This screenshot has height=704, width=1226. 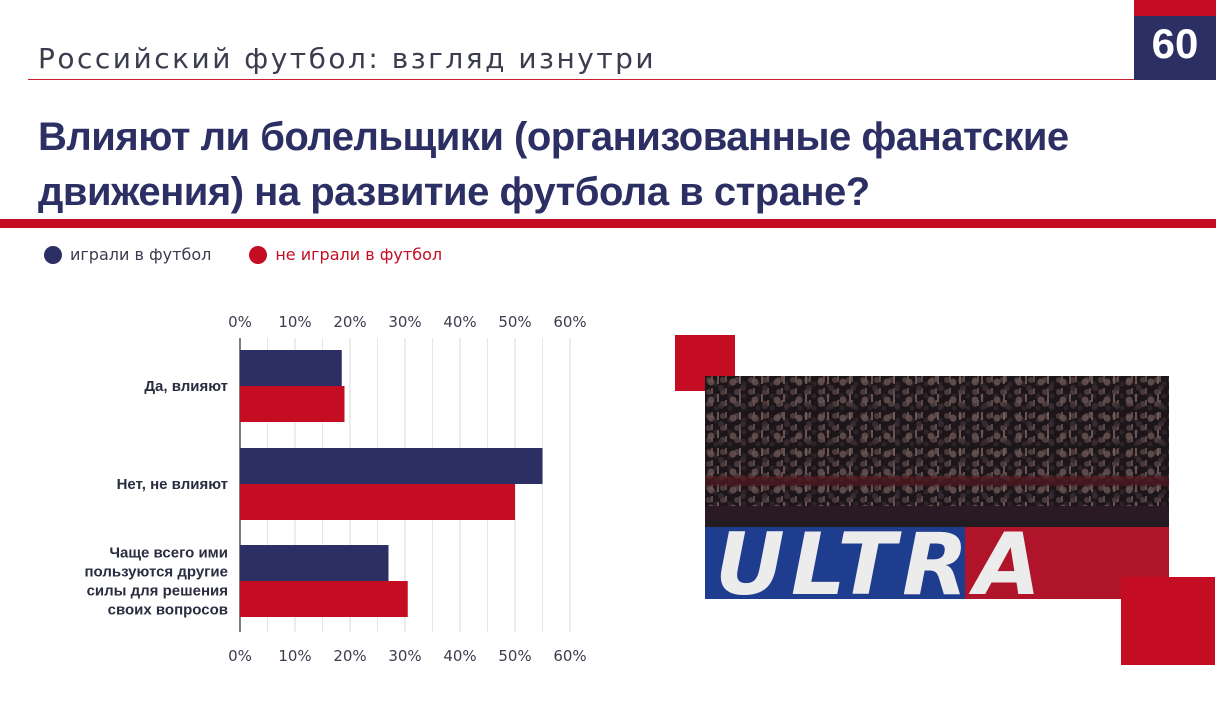 I want to click on x-tick-bottom-60: 60%, so click(x=569, y=656).